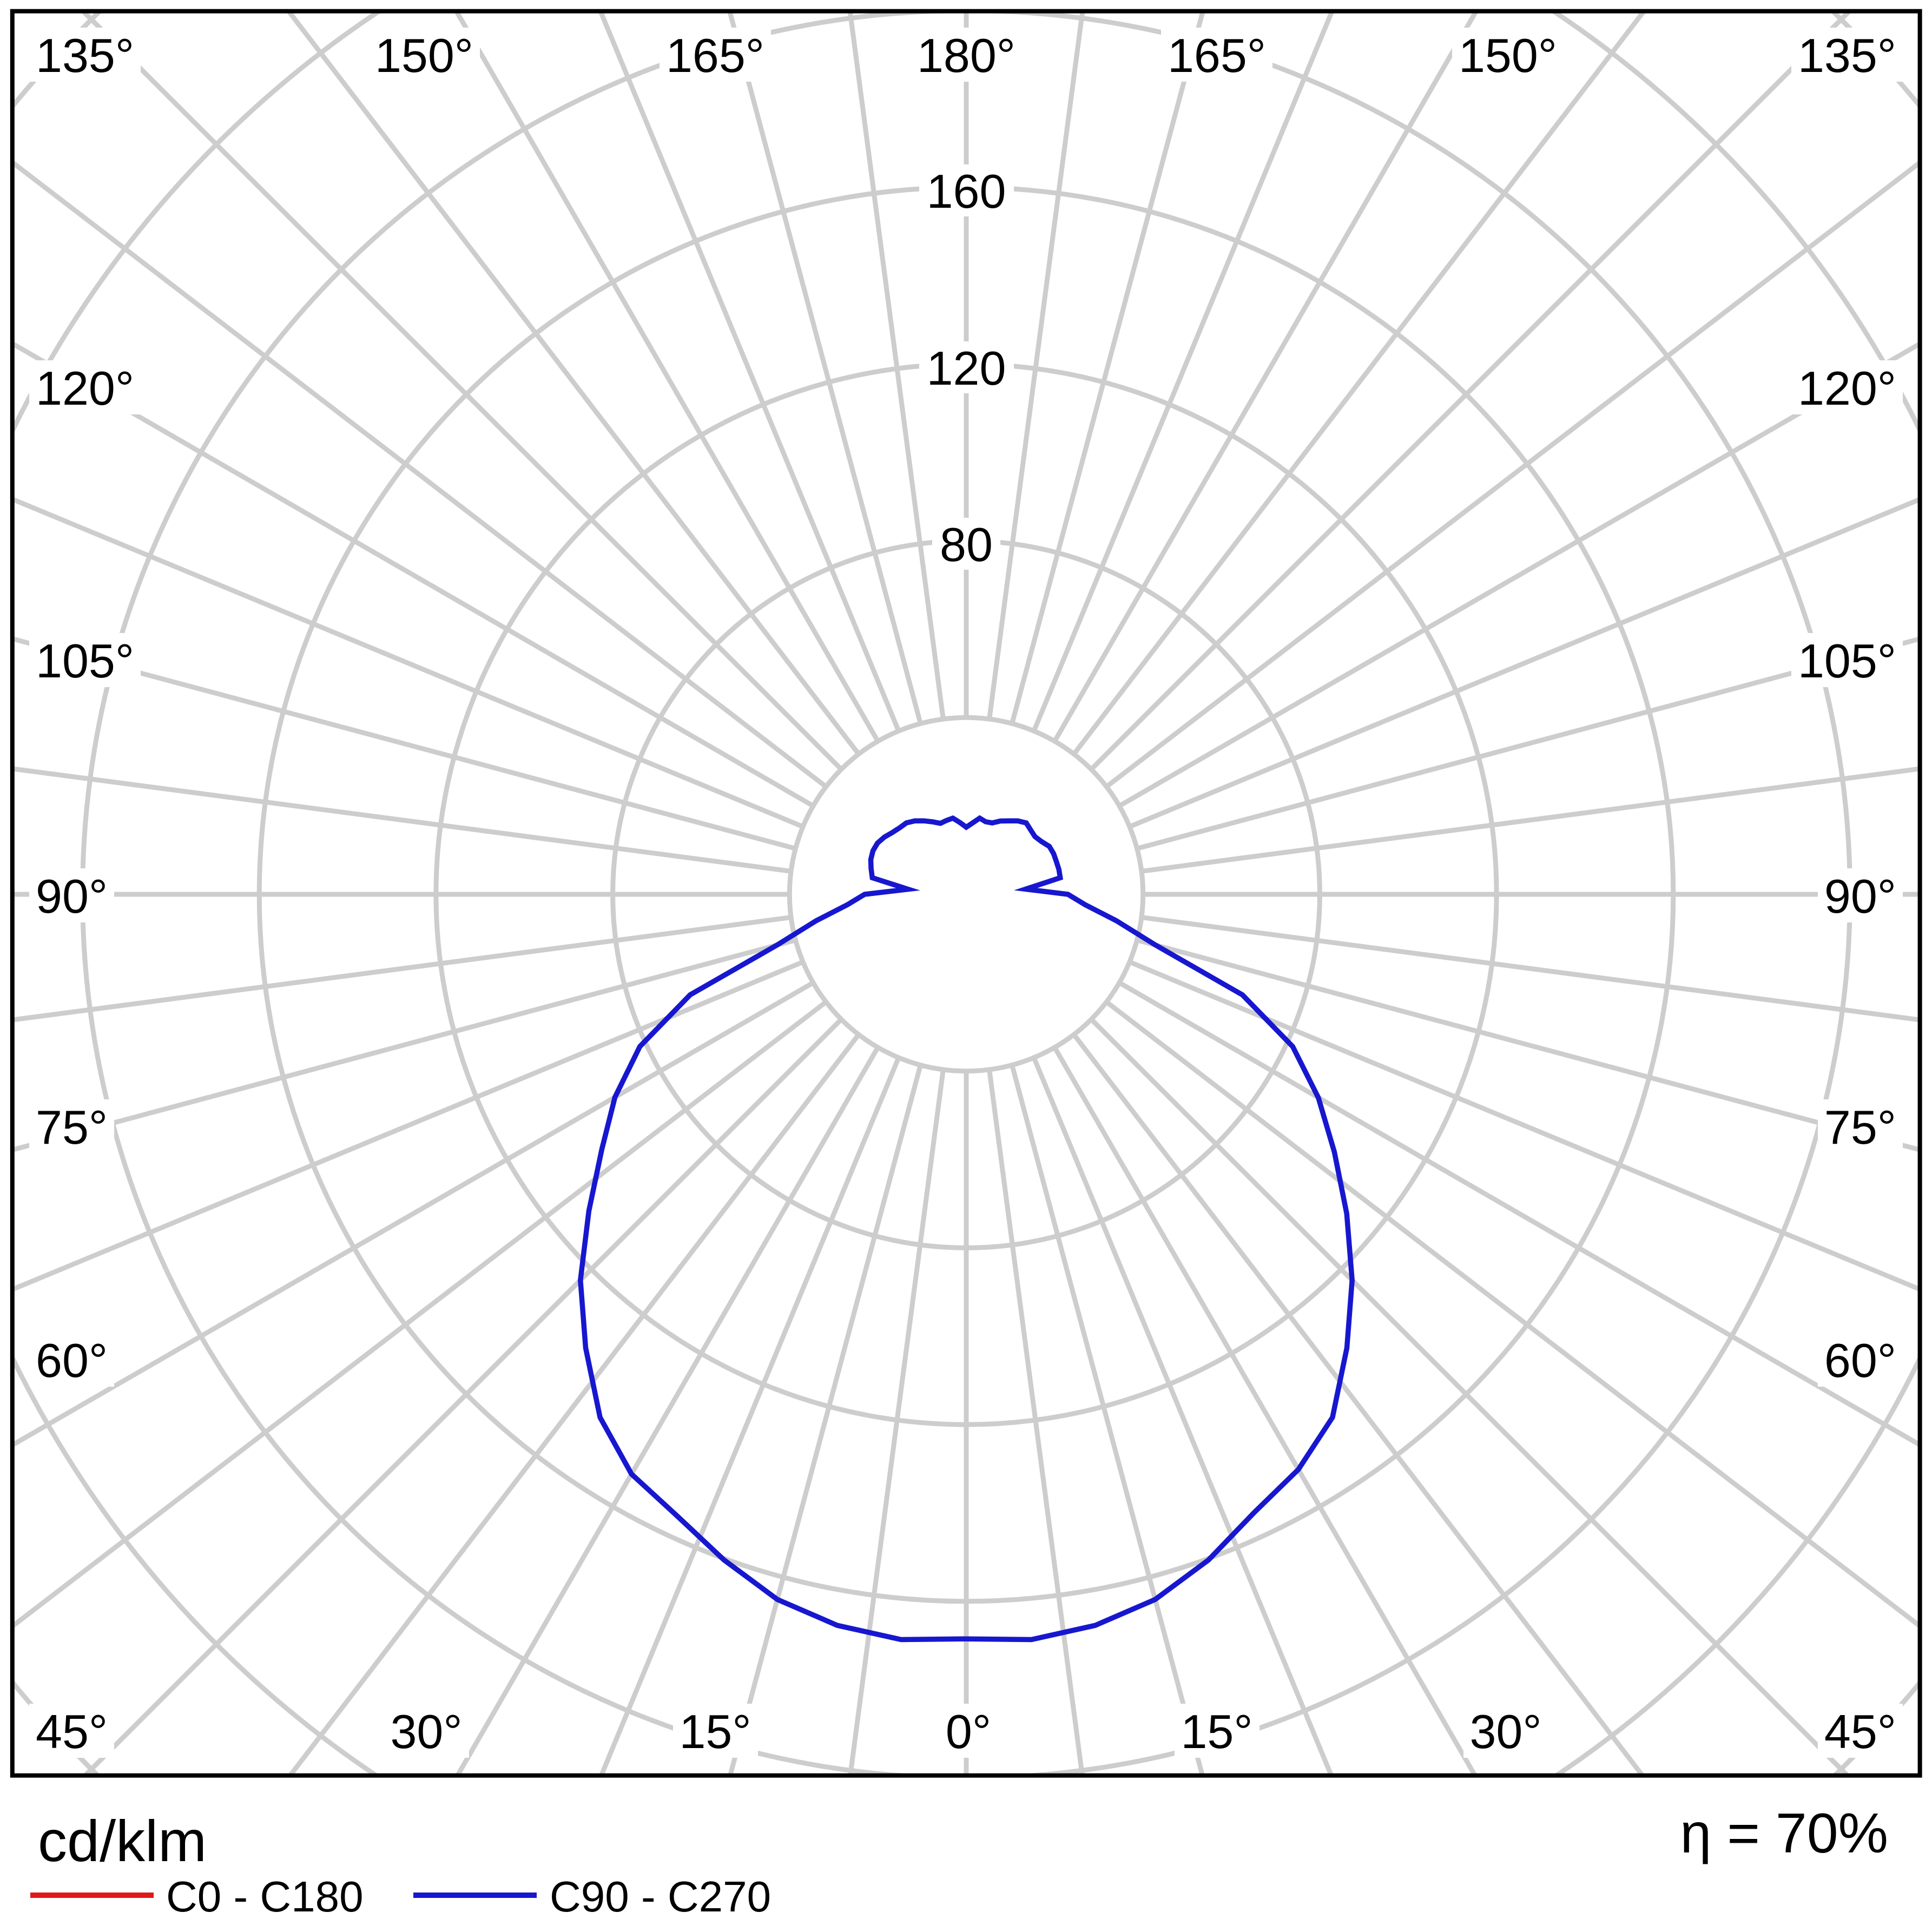 The height and width of the screenshot is (1932, 1932). I want to click on svg-text: C90 - C270, so click(660, 1896).